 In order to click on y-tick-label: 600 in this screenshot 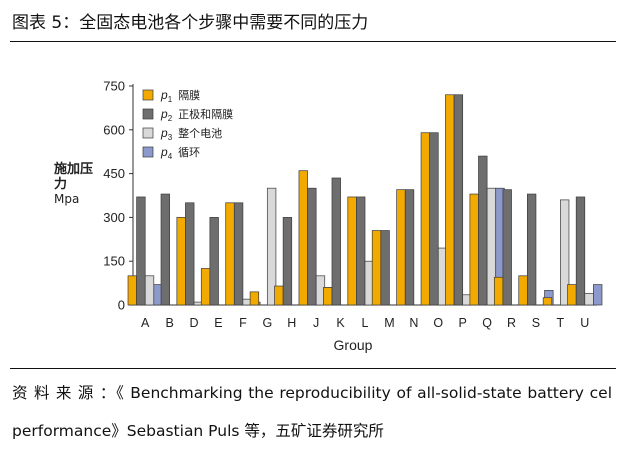, I will do `click(114, 129)`.